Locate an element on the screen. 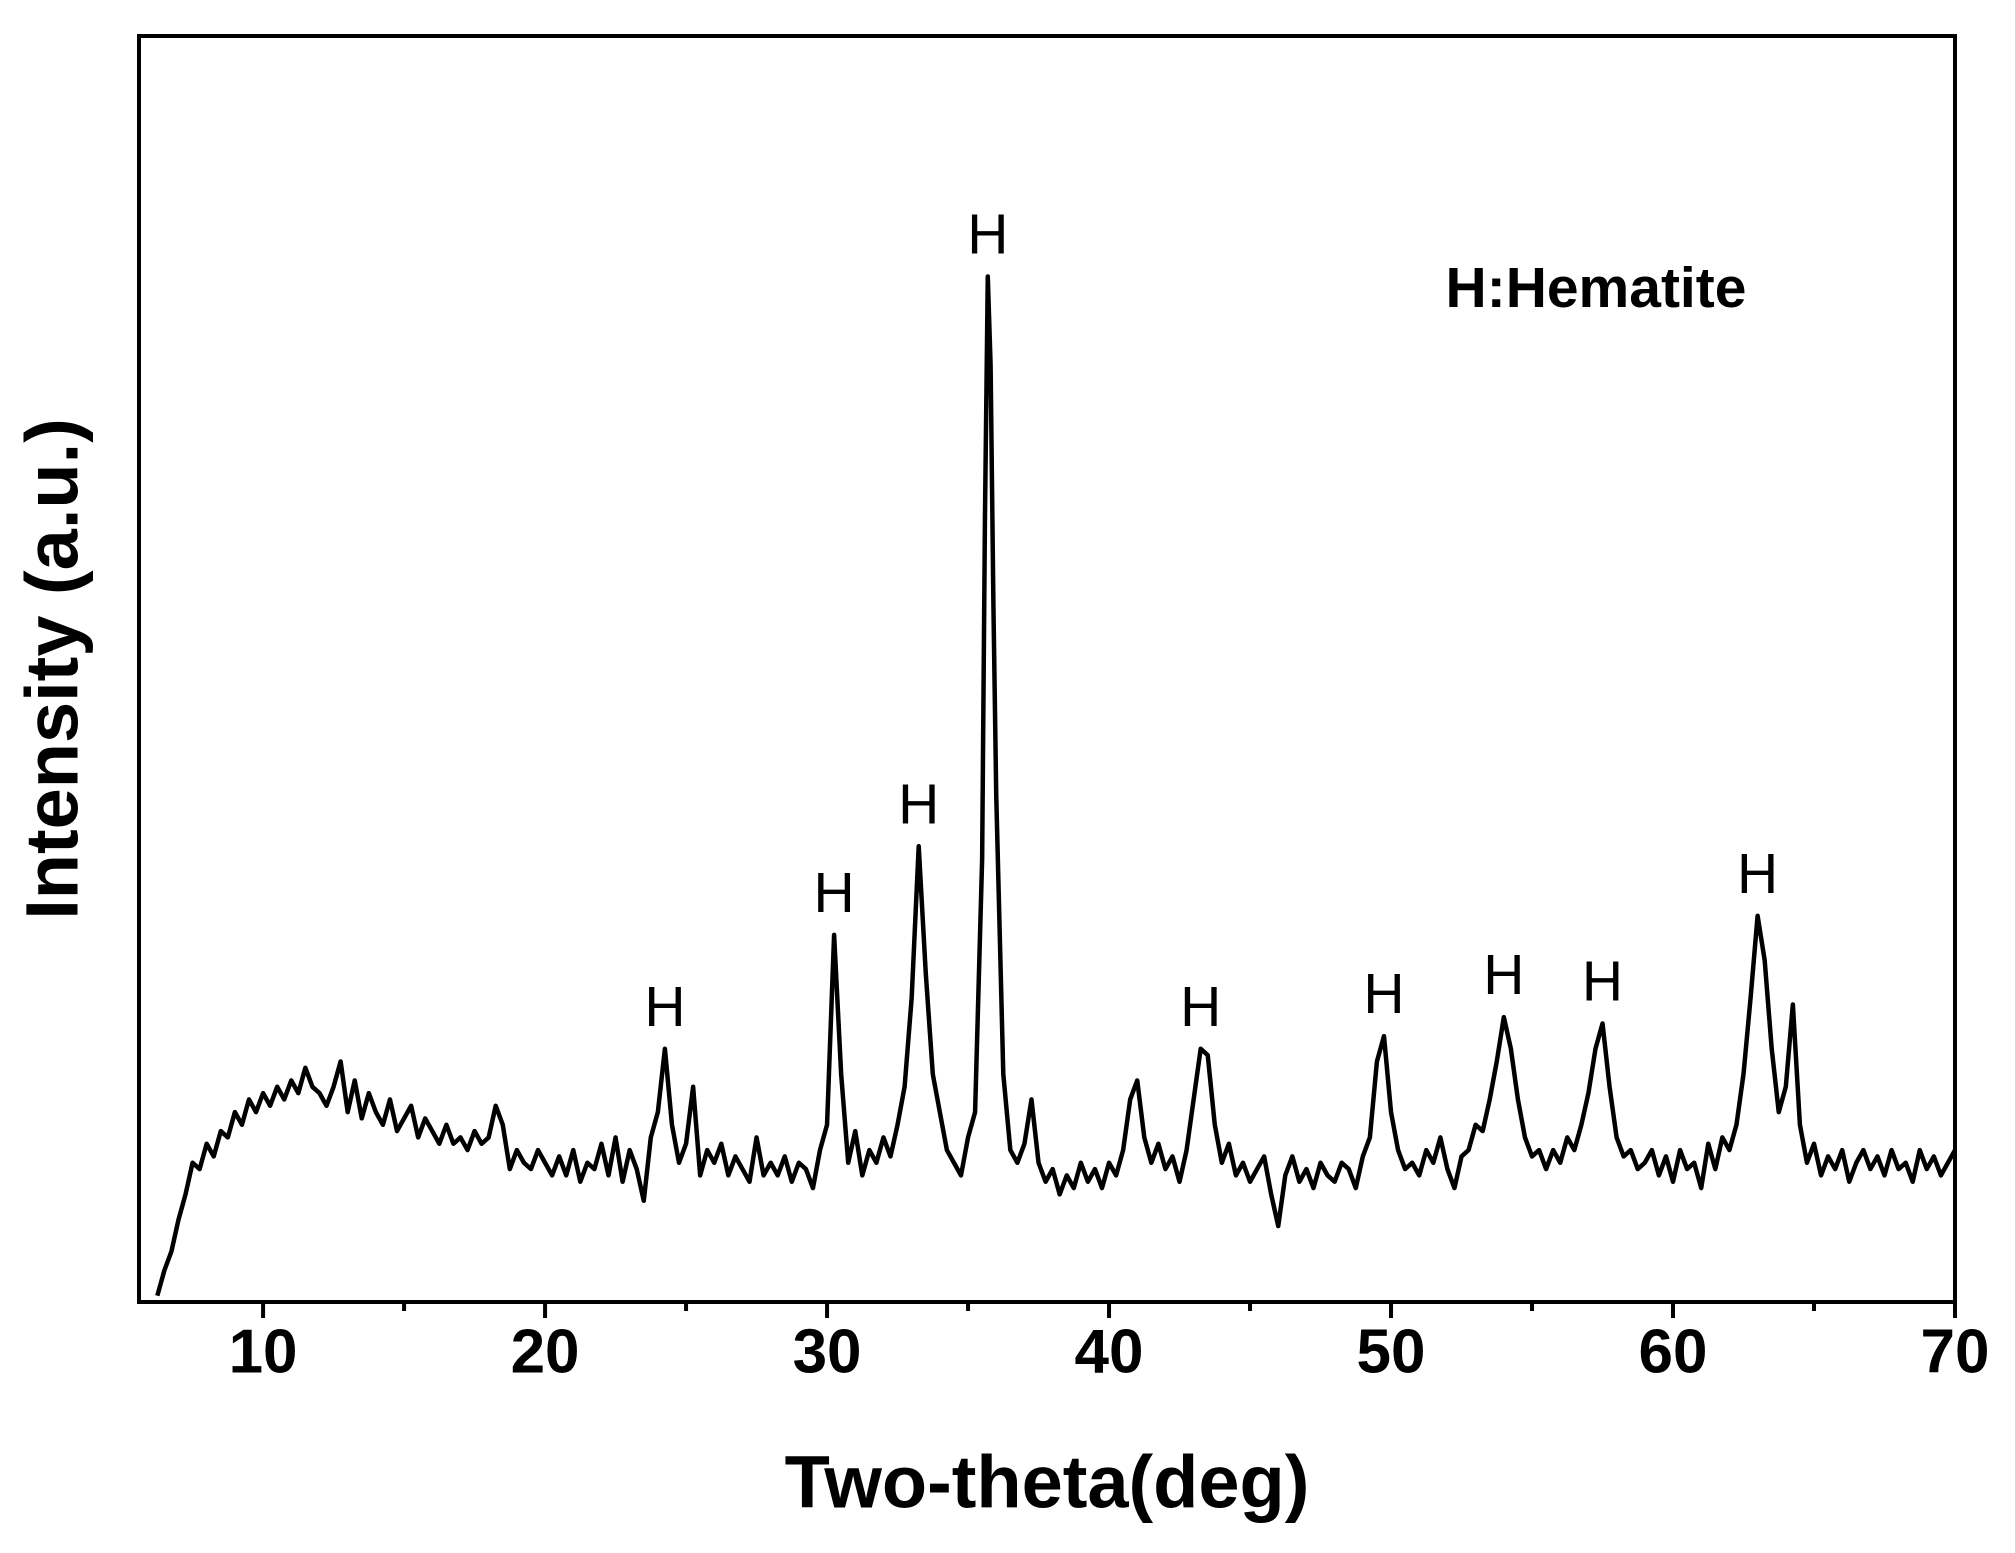 The image size is (2015, 1553). y-axis-label: Intensity (a.u.) is located at coordinates (52, 669).